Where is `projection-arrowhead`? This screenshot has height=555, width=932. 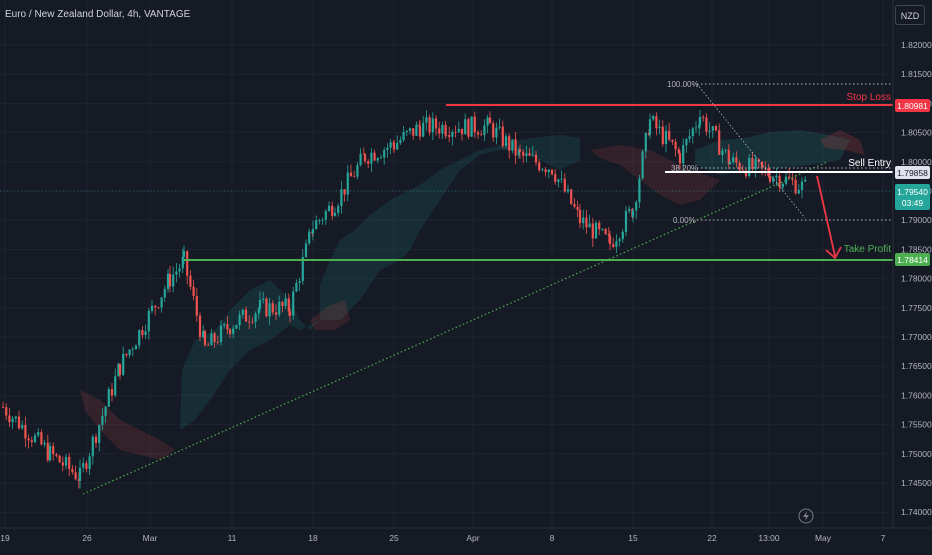
projection-arrowhead is located at coordinates (833, 253).